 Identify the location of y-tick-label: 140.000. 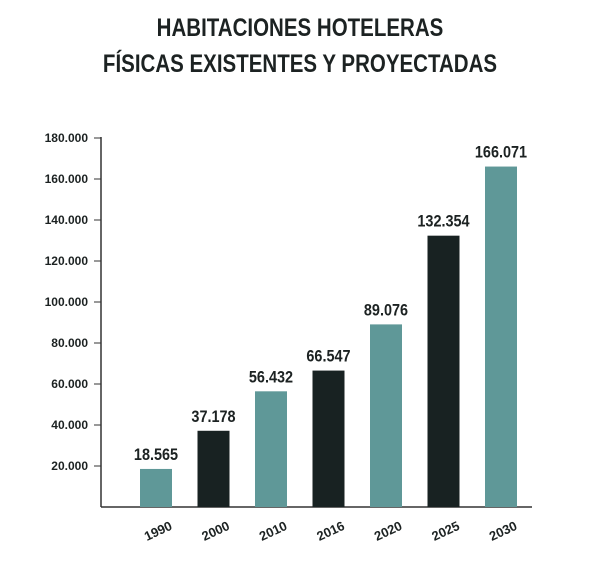
(67, 220).